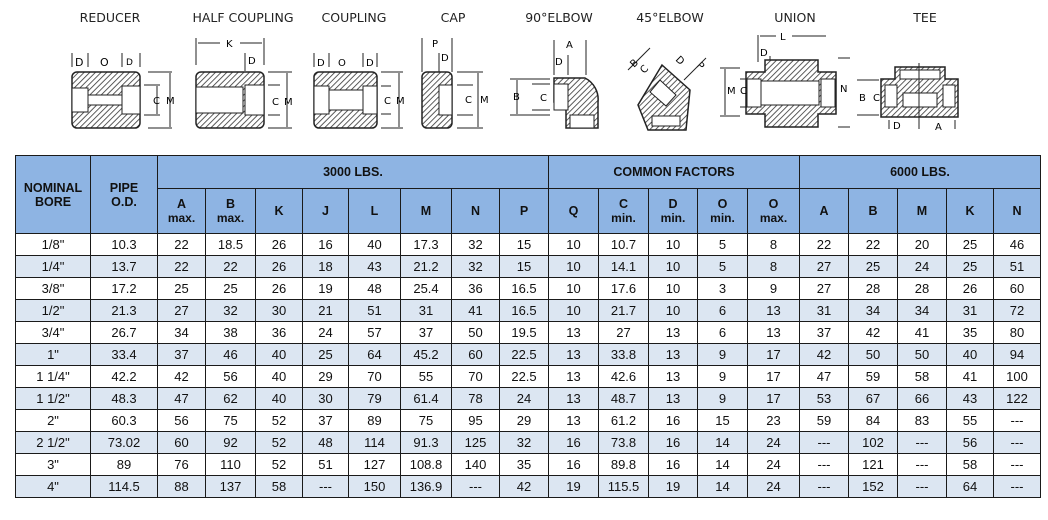 The width and height of the screenshot is (1048, 520). What do you see at coordinates (455, 83) in the screenshot?
I see `cap-drawing: P D M C` at bounding box center [455, 83].